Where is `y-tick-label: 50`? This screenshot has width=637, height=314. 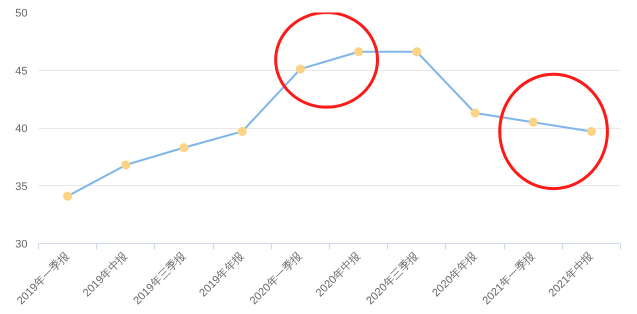
y-tick-label: 50 is located at coordinates (21, 14).